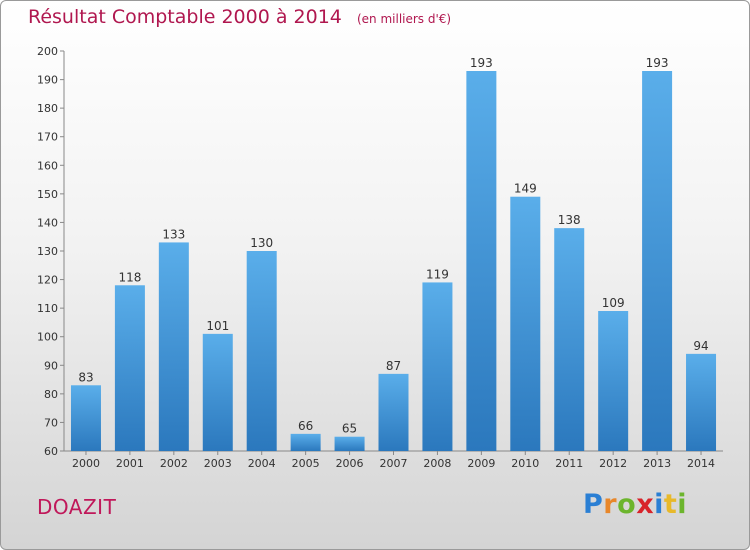  I want to click on y-tick-label: 110, so click(47, 308).